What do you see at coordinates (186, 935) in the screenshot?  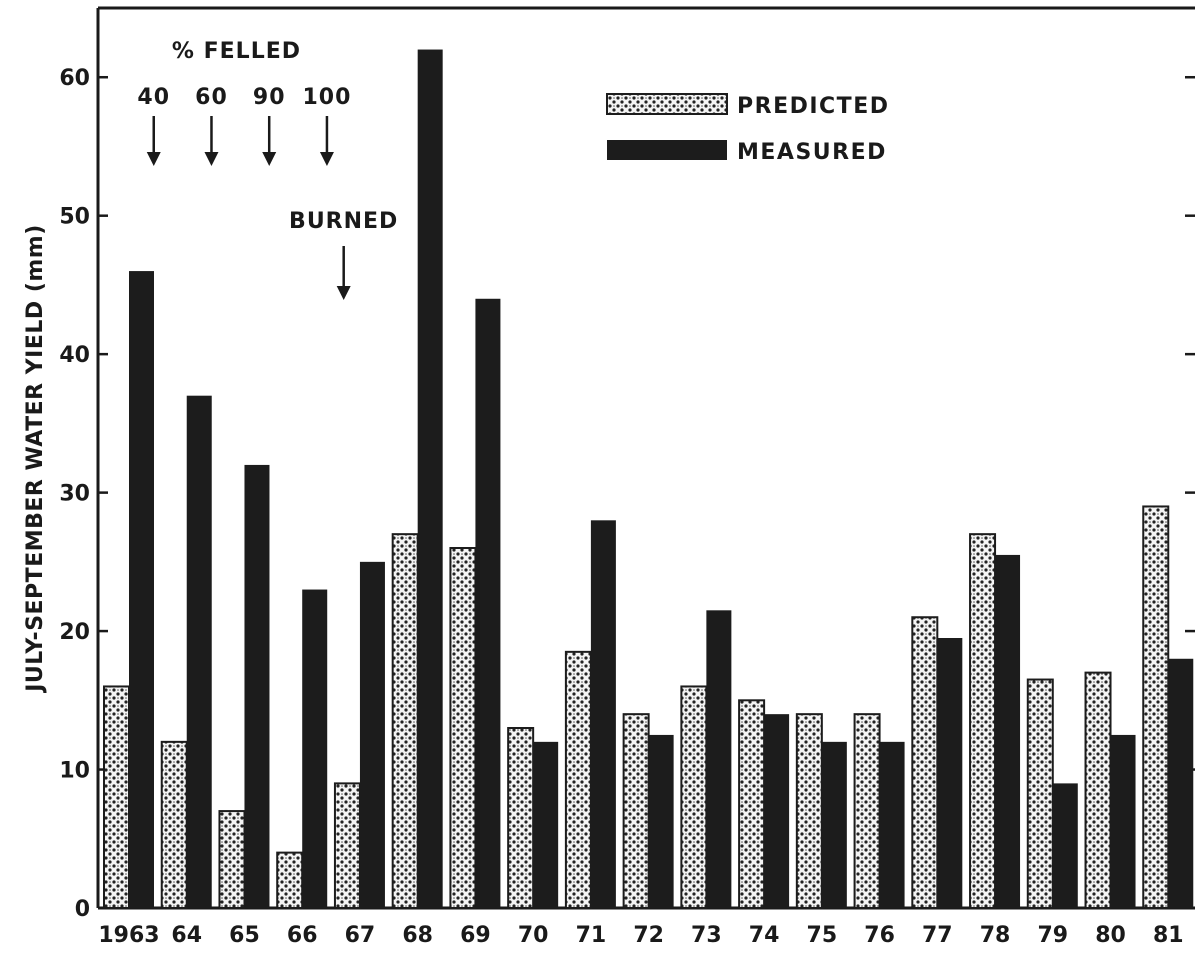 I see `x-tick-label: 64` at bounding box center [186, 935].